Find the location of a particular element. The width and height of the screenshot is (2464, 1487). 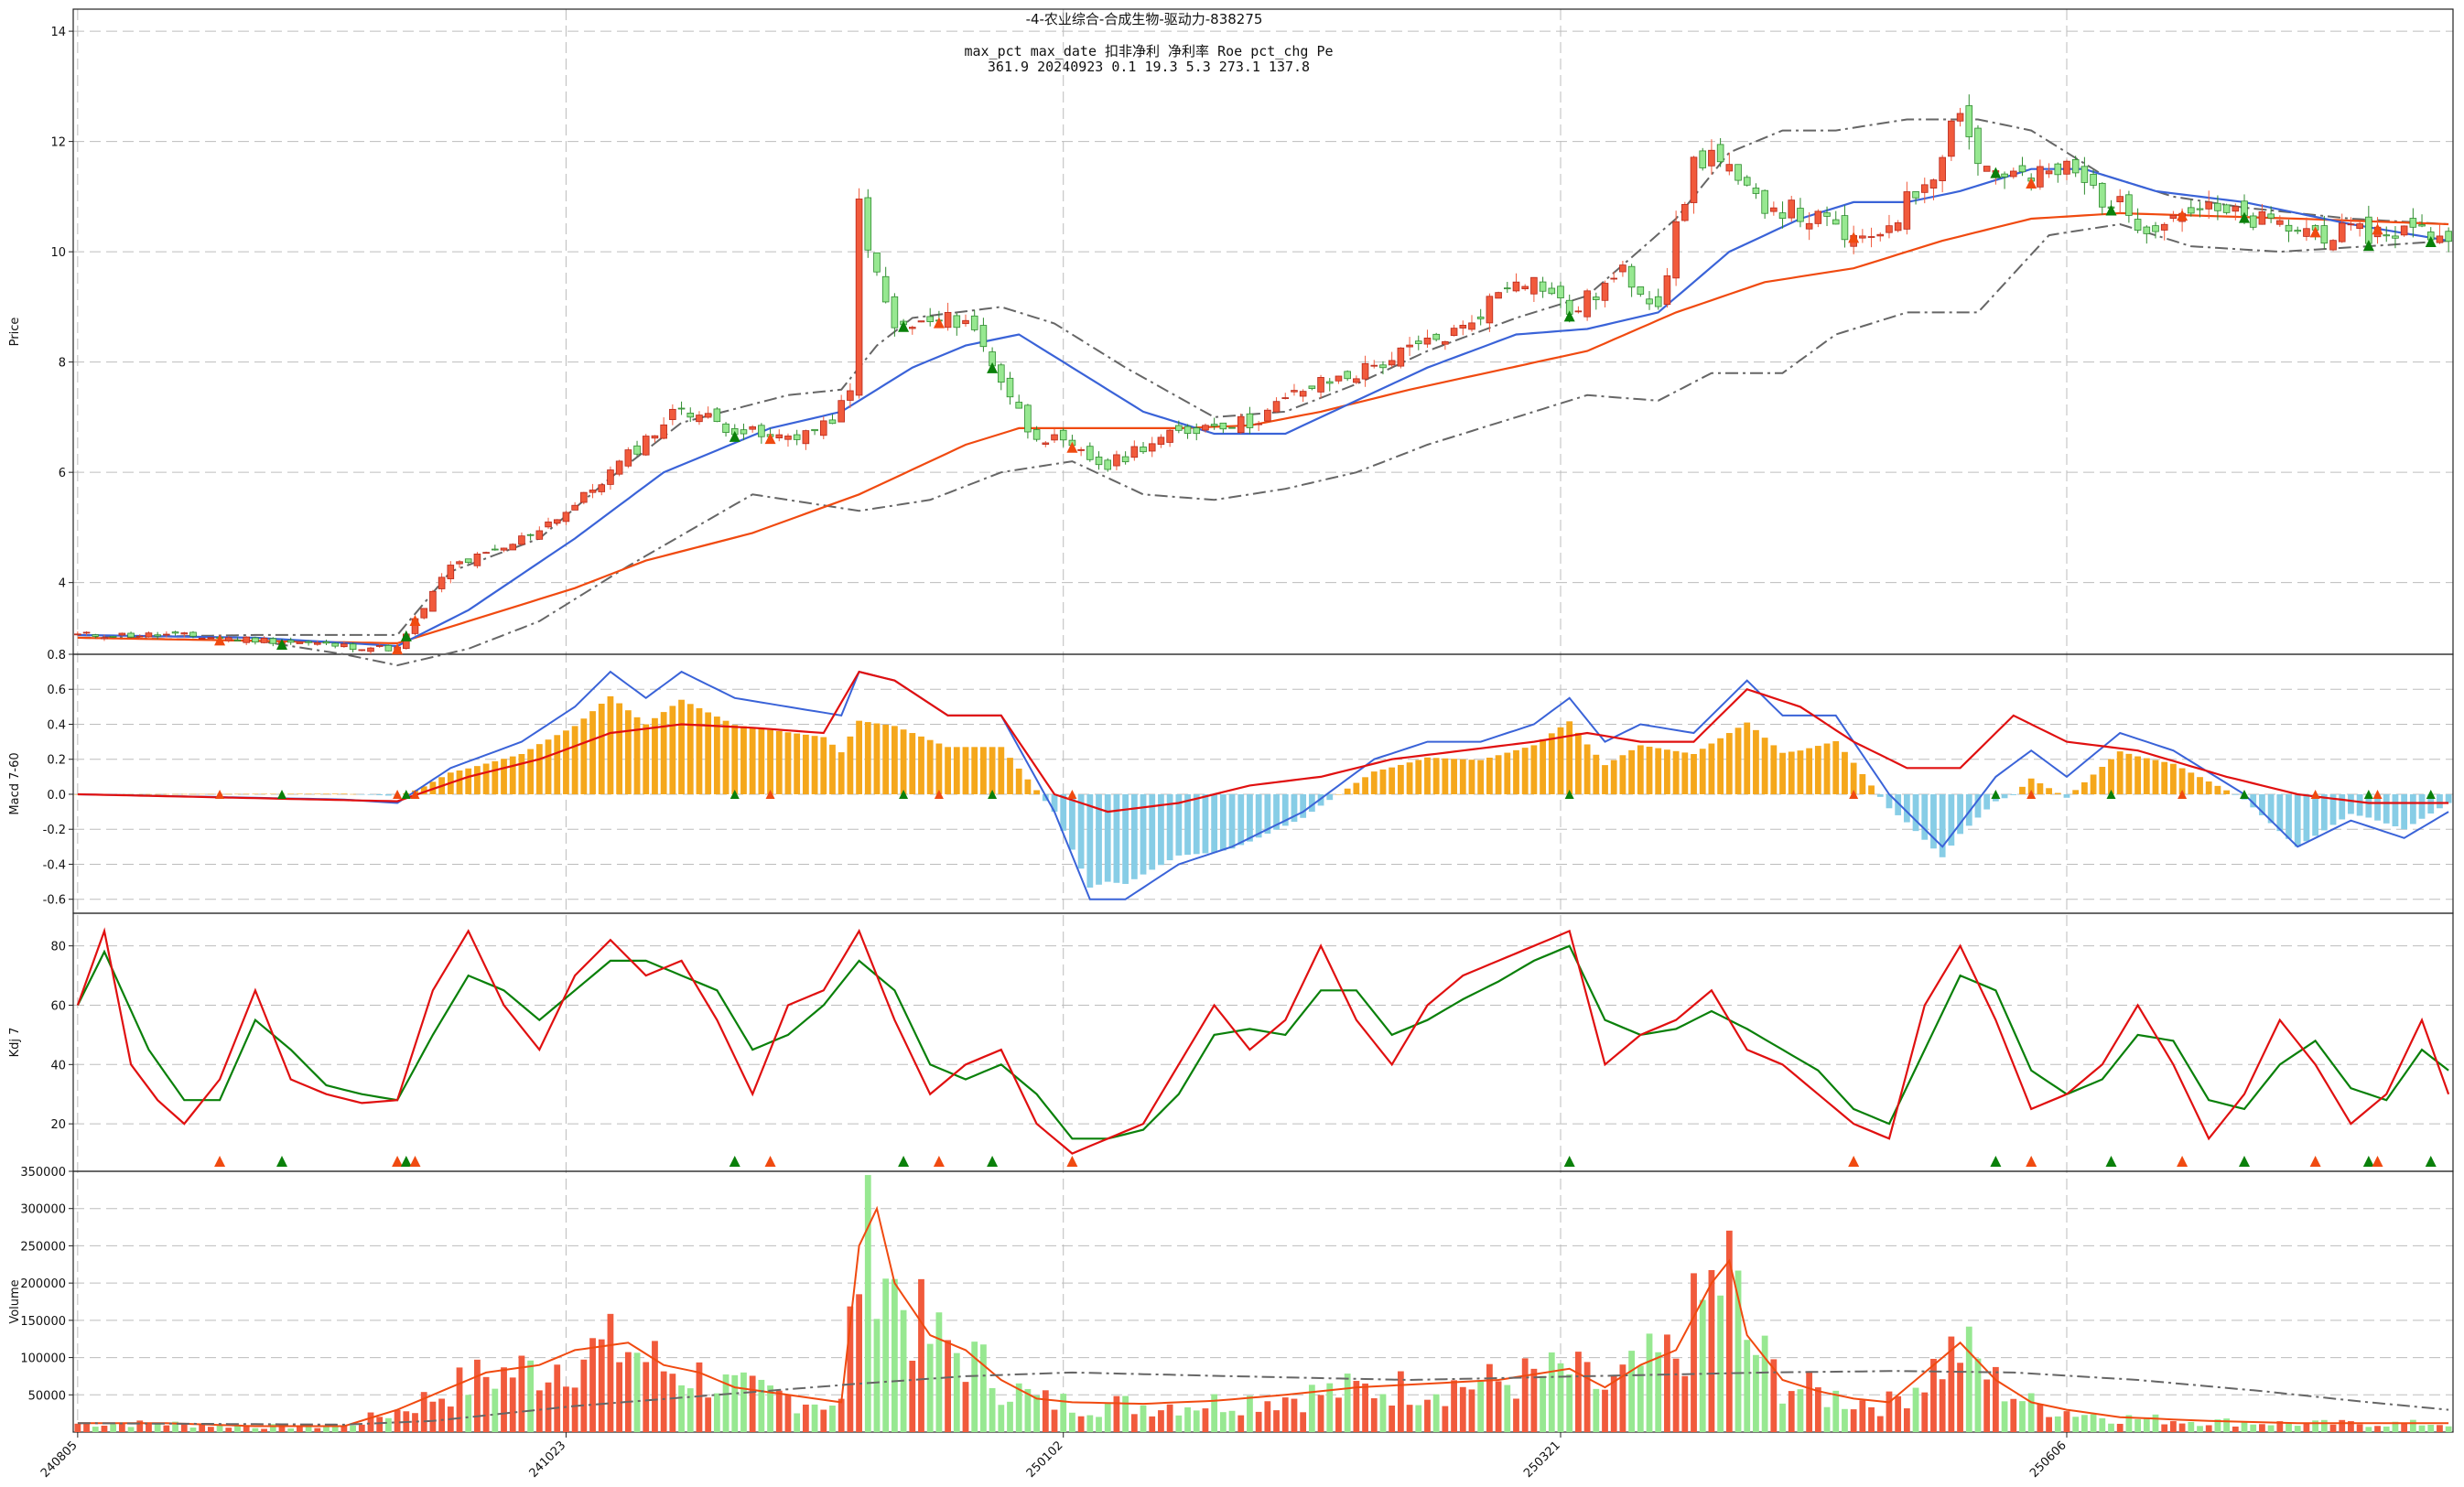

kdj-marker-down is located at coordinates (2368, 1161).